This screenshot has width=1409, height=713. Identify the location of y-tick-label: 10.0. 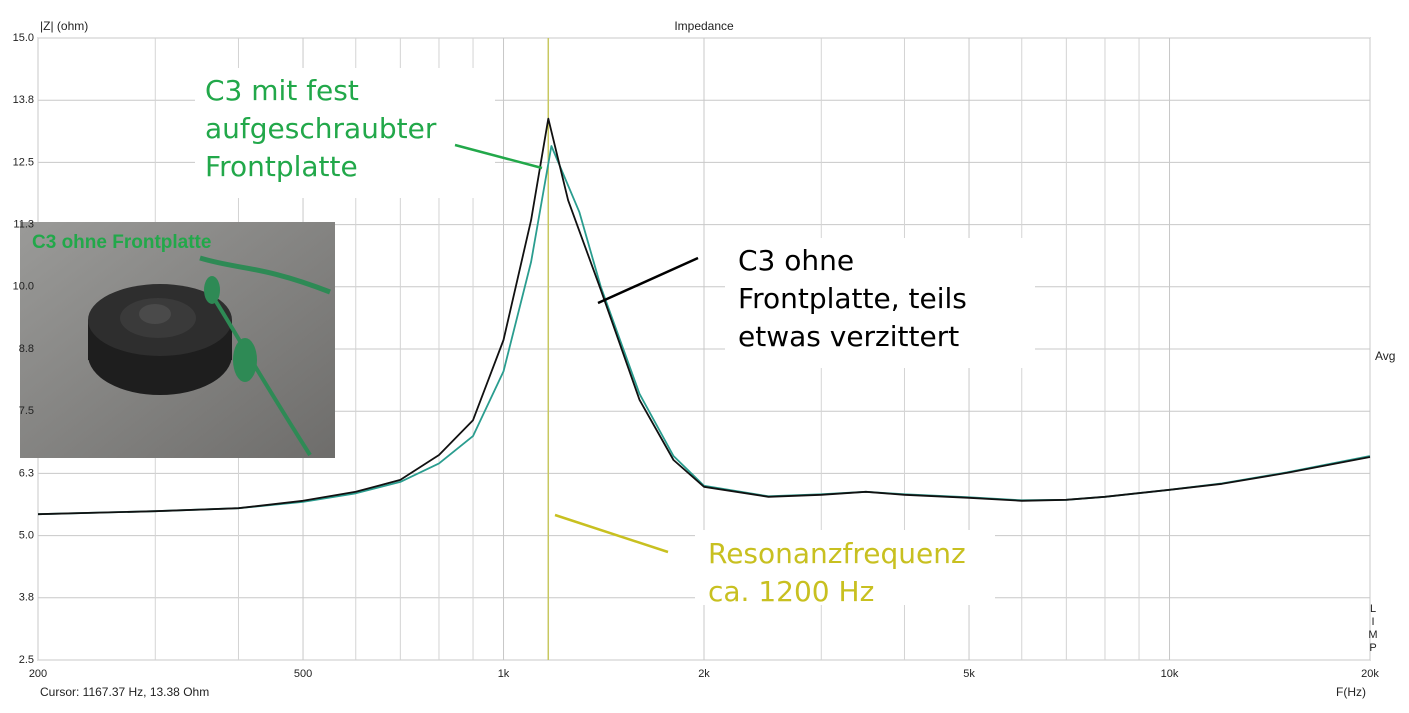
(23, 287).